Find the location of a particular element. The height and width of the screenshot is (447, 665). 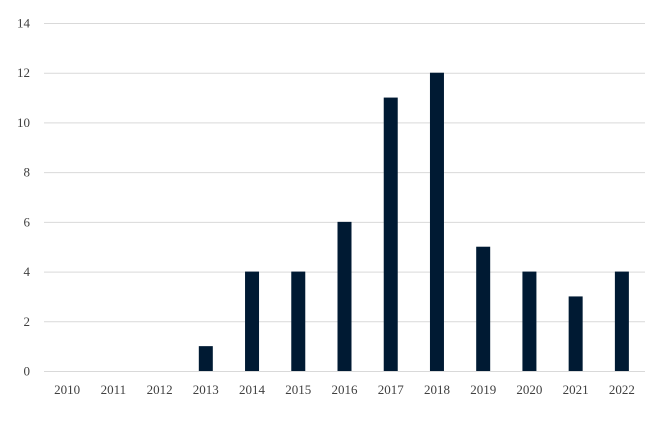

bar-2019 is located at coordinates (483, 308).